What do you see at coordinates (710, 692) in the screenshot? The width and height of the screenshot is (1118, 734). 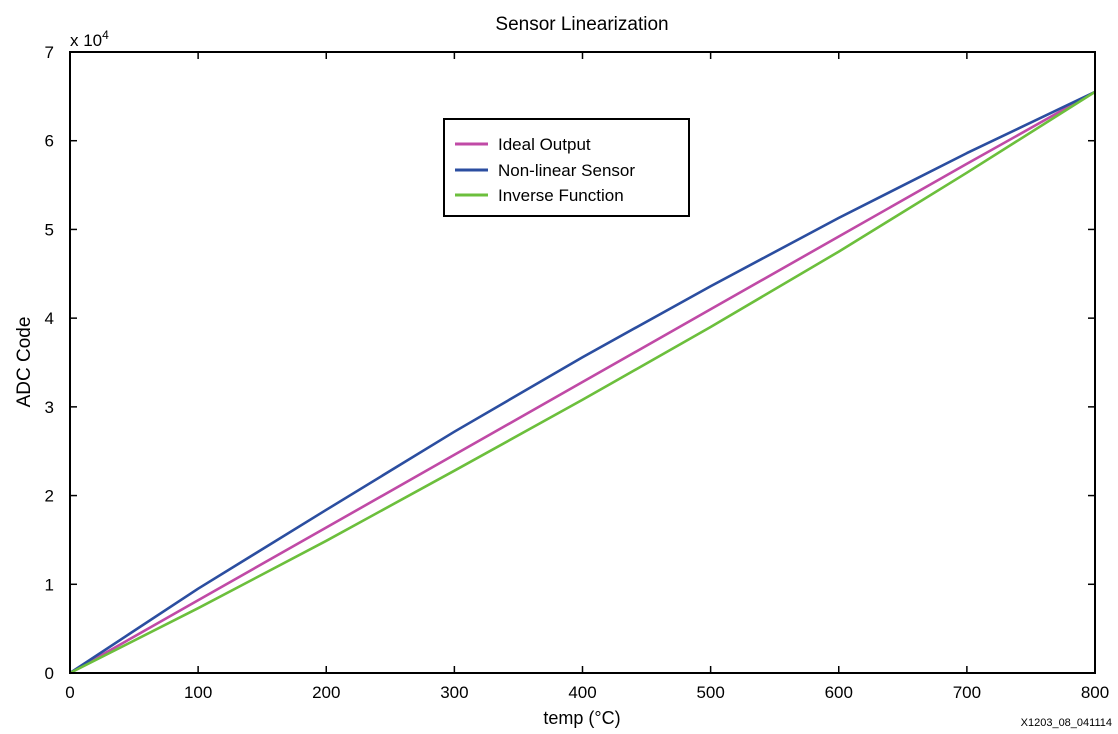 I see `x-tick-label: 500` at bounding box center [710, 692].